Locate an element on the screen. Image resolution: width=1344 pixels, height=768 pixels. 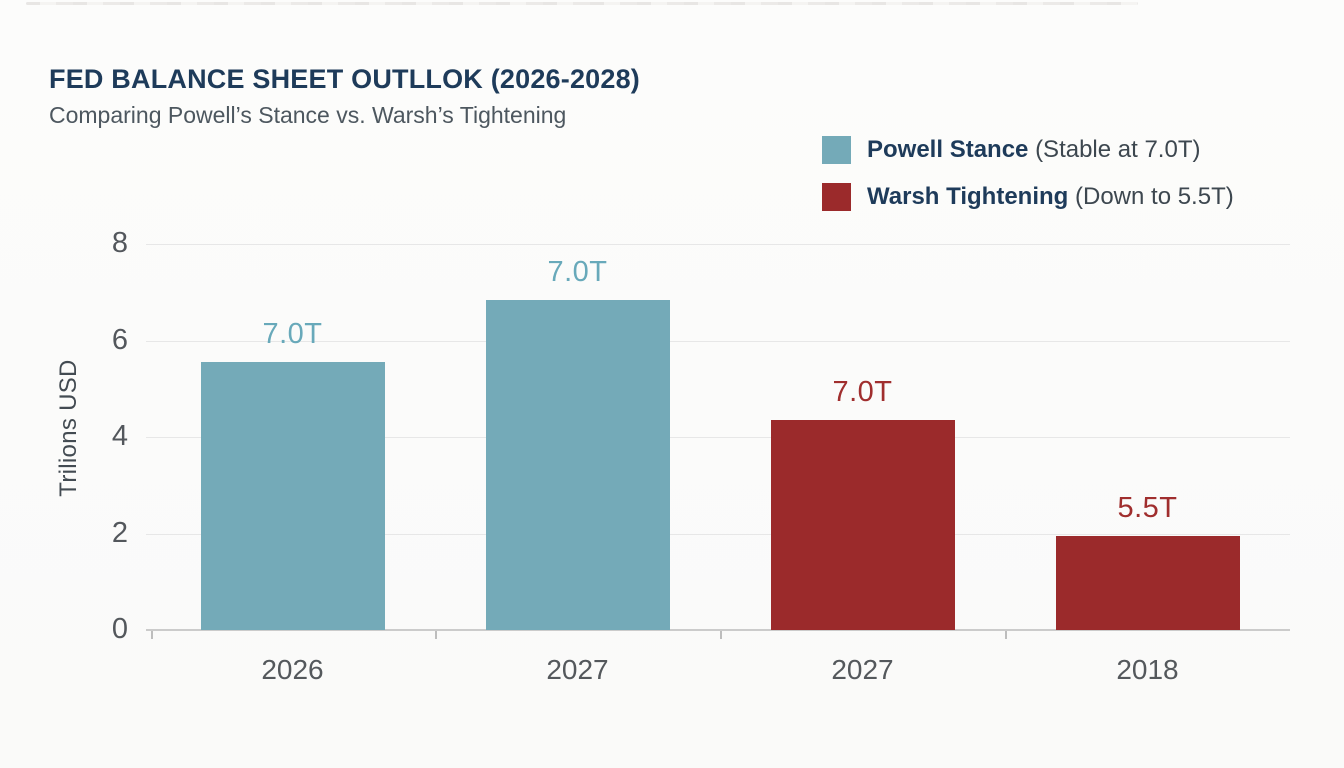
legend-swatch-powell is located at coordinates (836, 150).